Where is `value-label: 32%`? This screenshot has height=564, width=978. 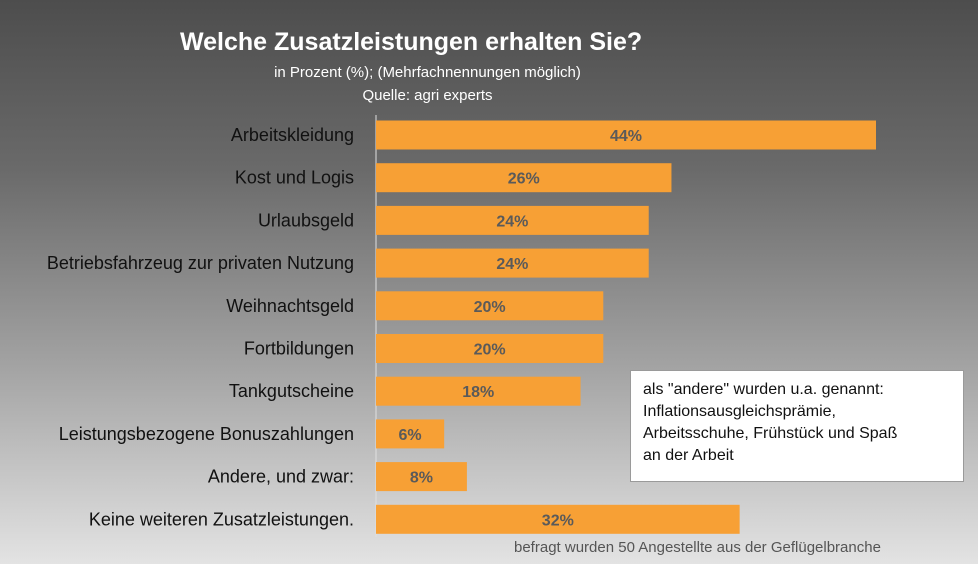
value-label: 32% is located at coordinates (558, 520).